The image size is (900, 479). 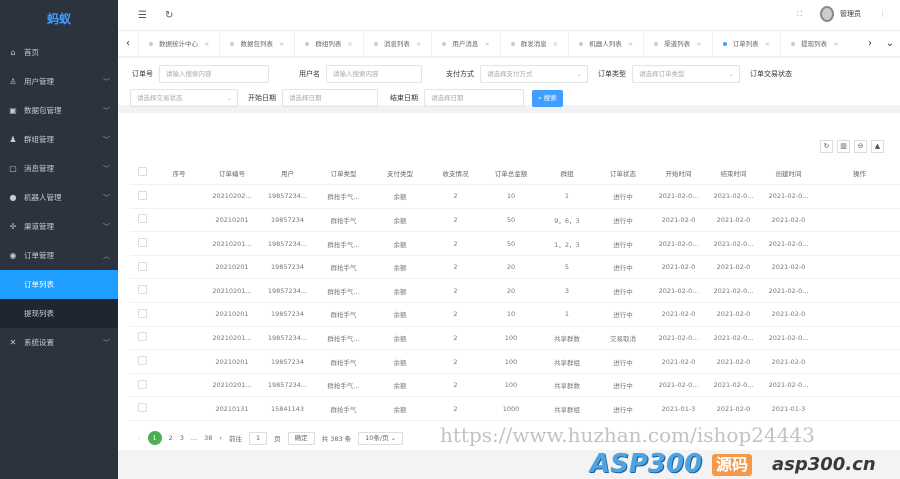 I want to click on refresh-icon: ↻, so click(x=169, y=15).